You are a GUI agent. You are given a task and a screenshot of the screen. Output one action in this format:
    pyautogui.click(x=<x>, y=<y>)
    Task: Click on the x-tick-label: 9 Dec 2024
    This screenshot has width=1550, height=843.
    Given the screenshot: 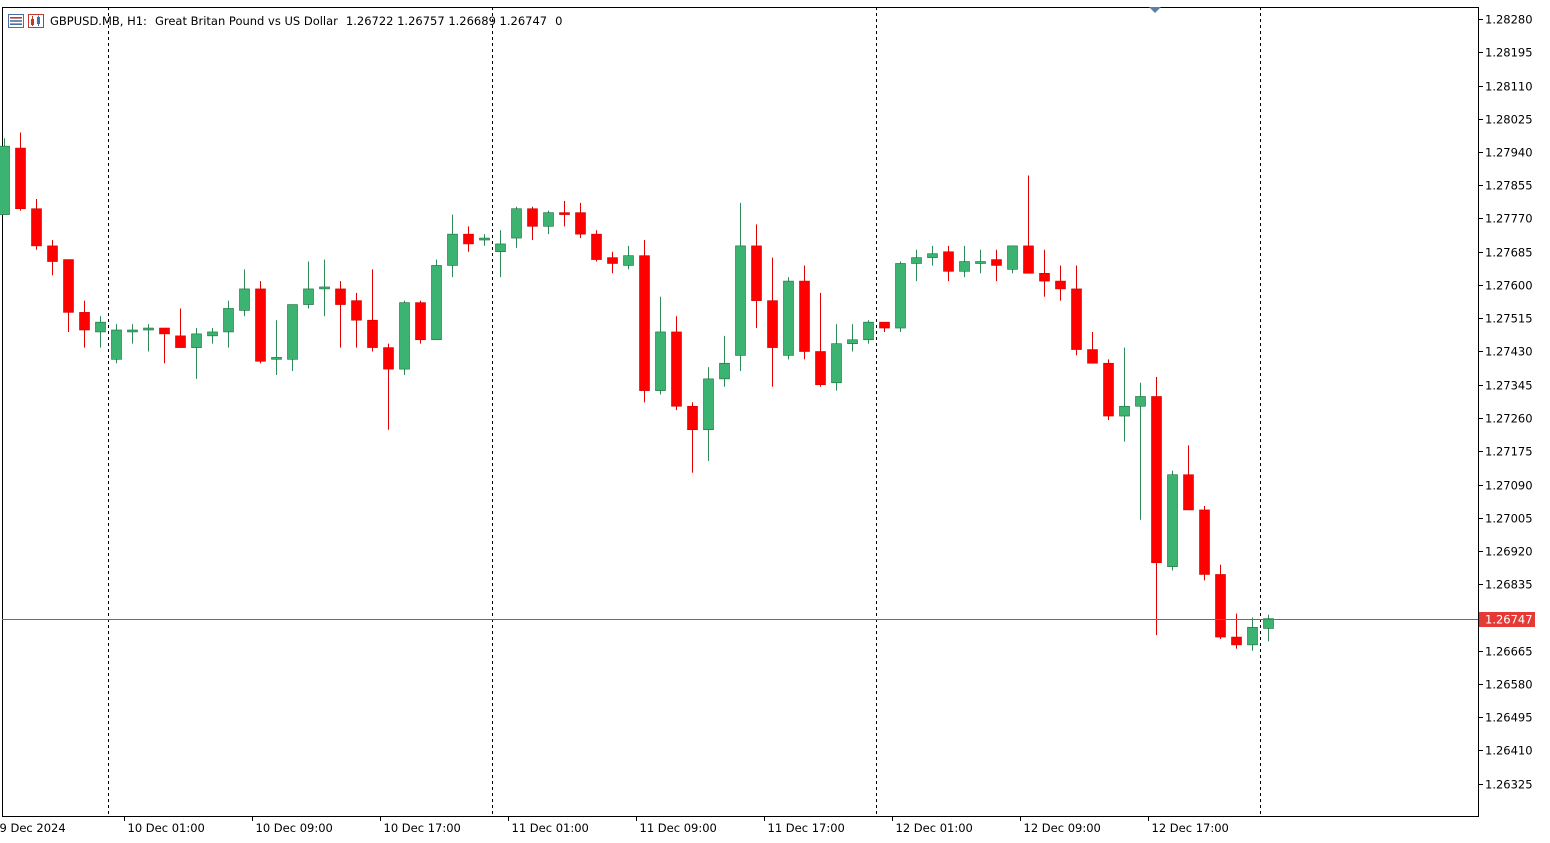 What is the action you would take?
    pyautogui.click(x=33, y=828)
    